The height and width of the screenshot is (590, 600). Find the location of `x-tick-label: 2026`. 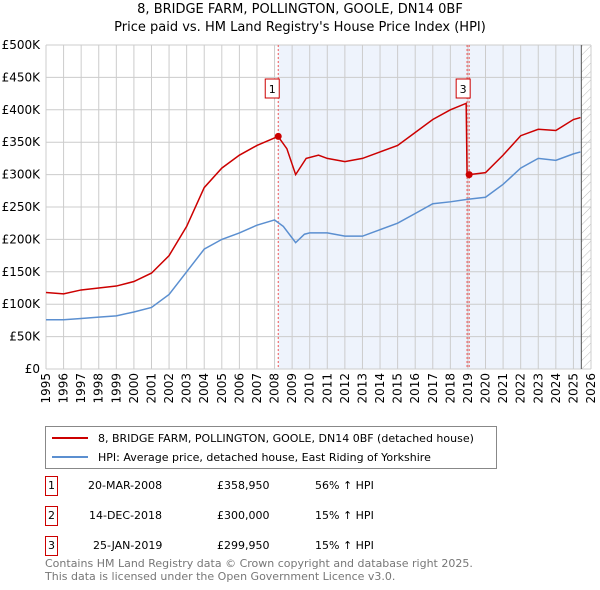

x-tick-label: 2026 is located at coordinates (591, 388).